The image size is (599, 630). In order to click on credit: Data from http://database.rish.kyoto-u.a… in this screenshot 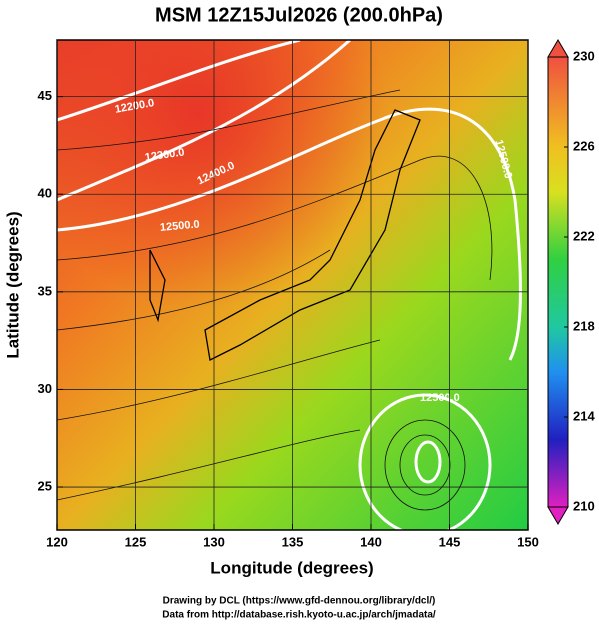, I will do `click(299, 615)`.